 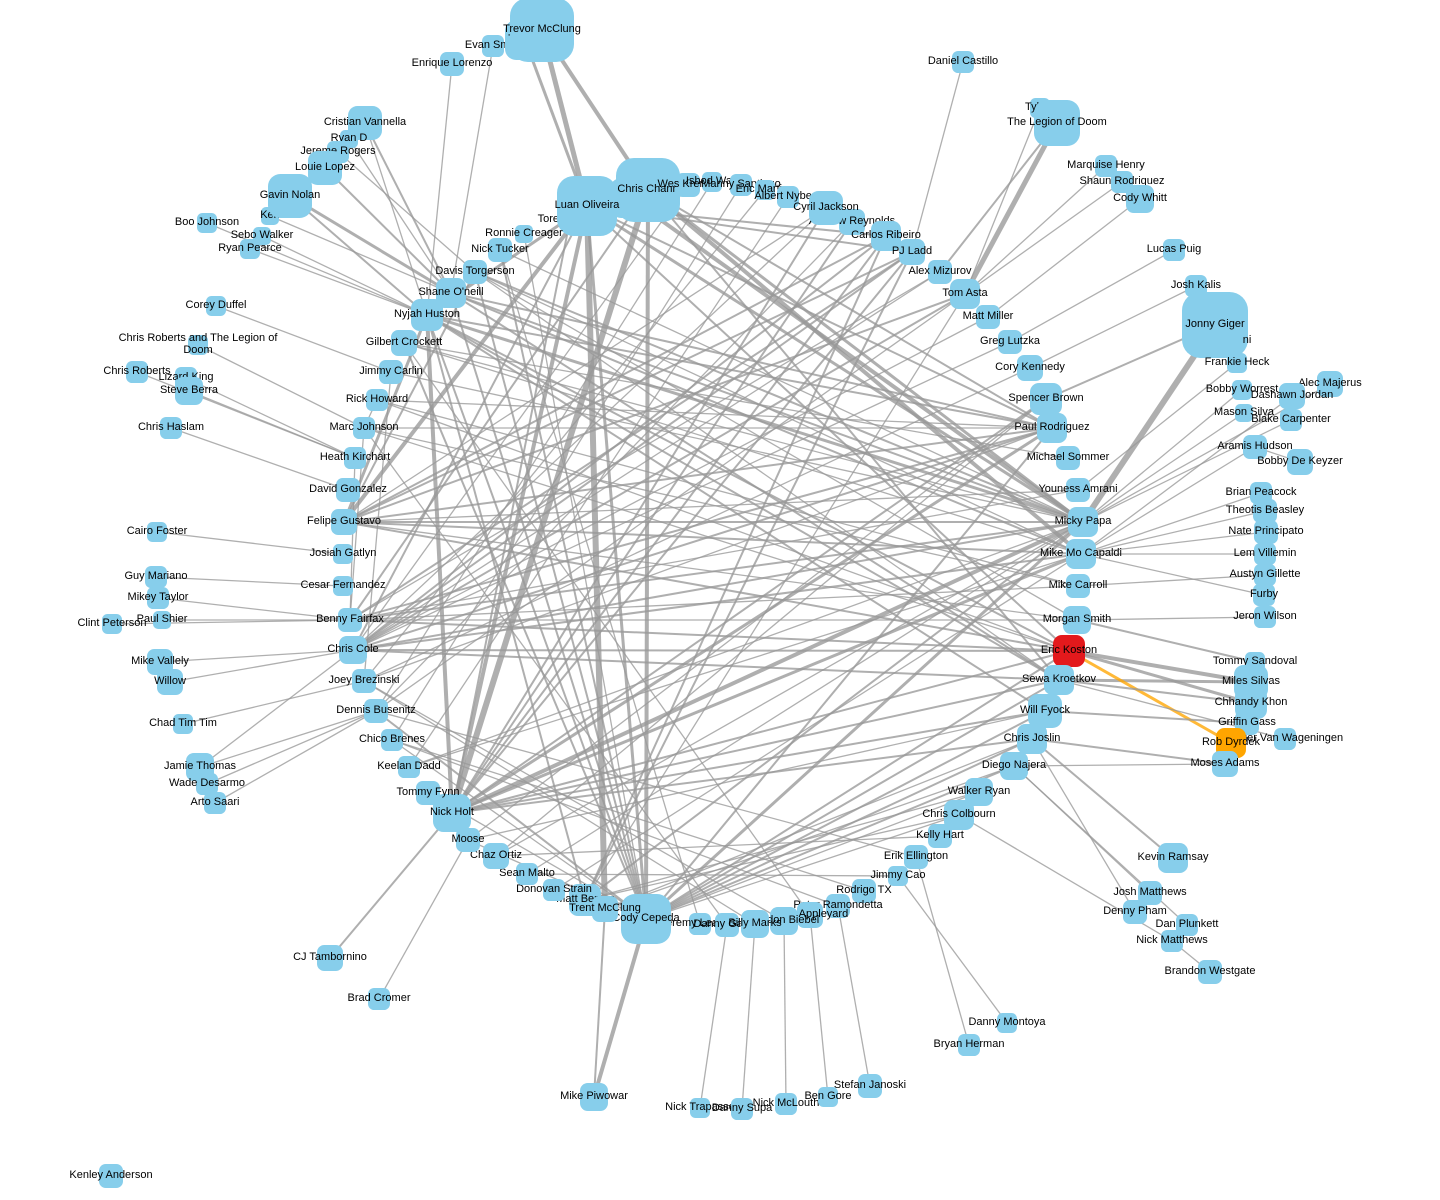 I want to click on node-chris-haslam, so click(x=171, y=428).